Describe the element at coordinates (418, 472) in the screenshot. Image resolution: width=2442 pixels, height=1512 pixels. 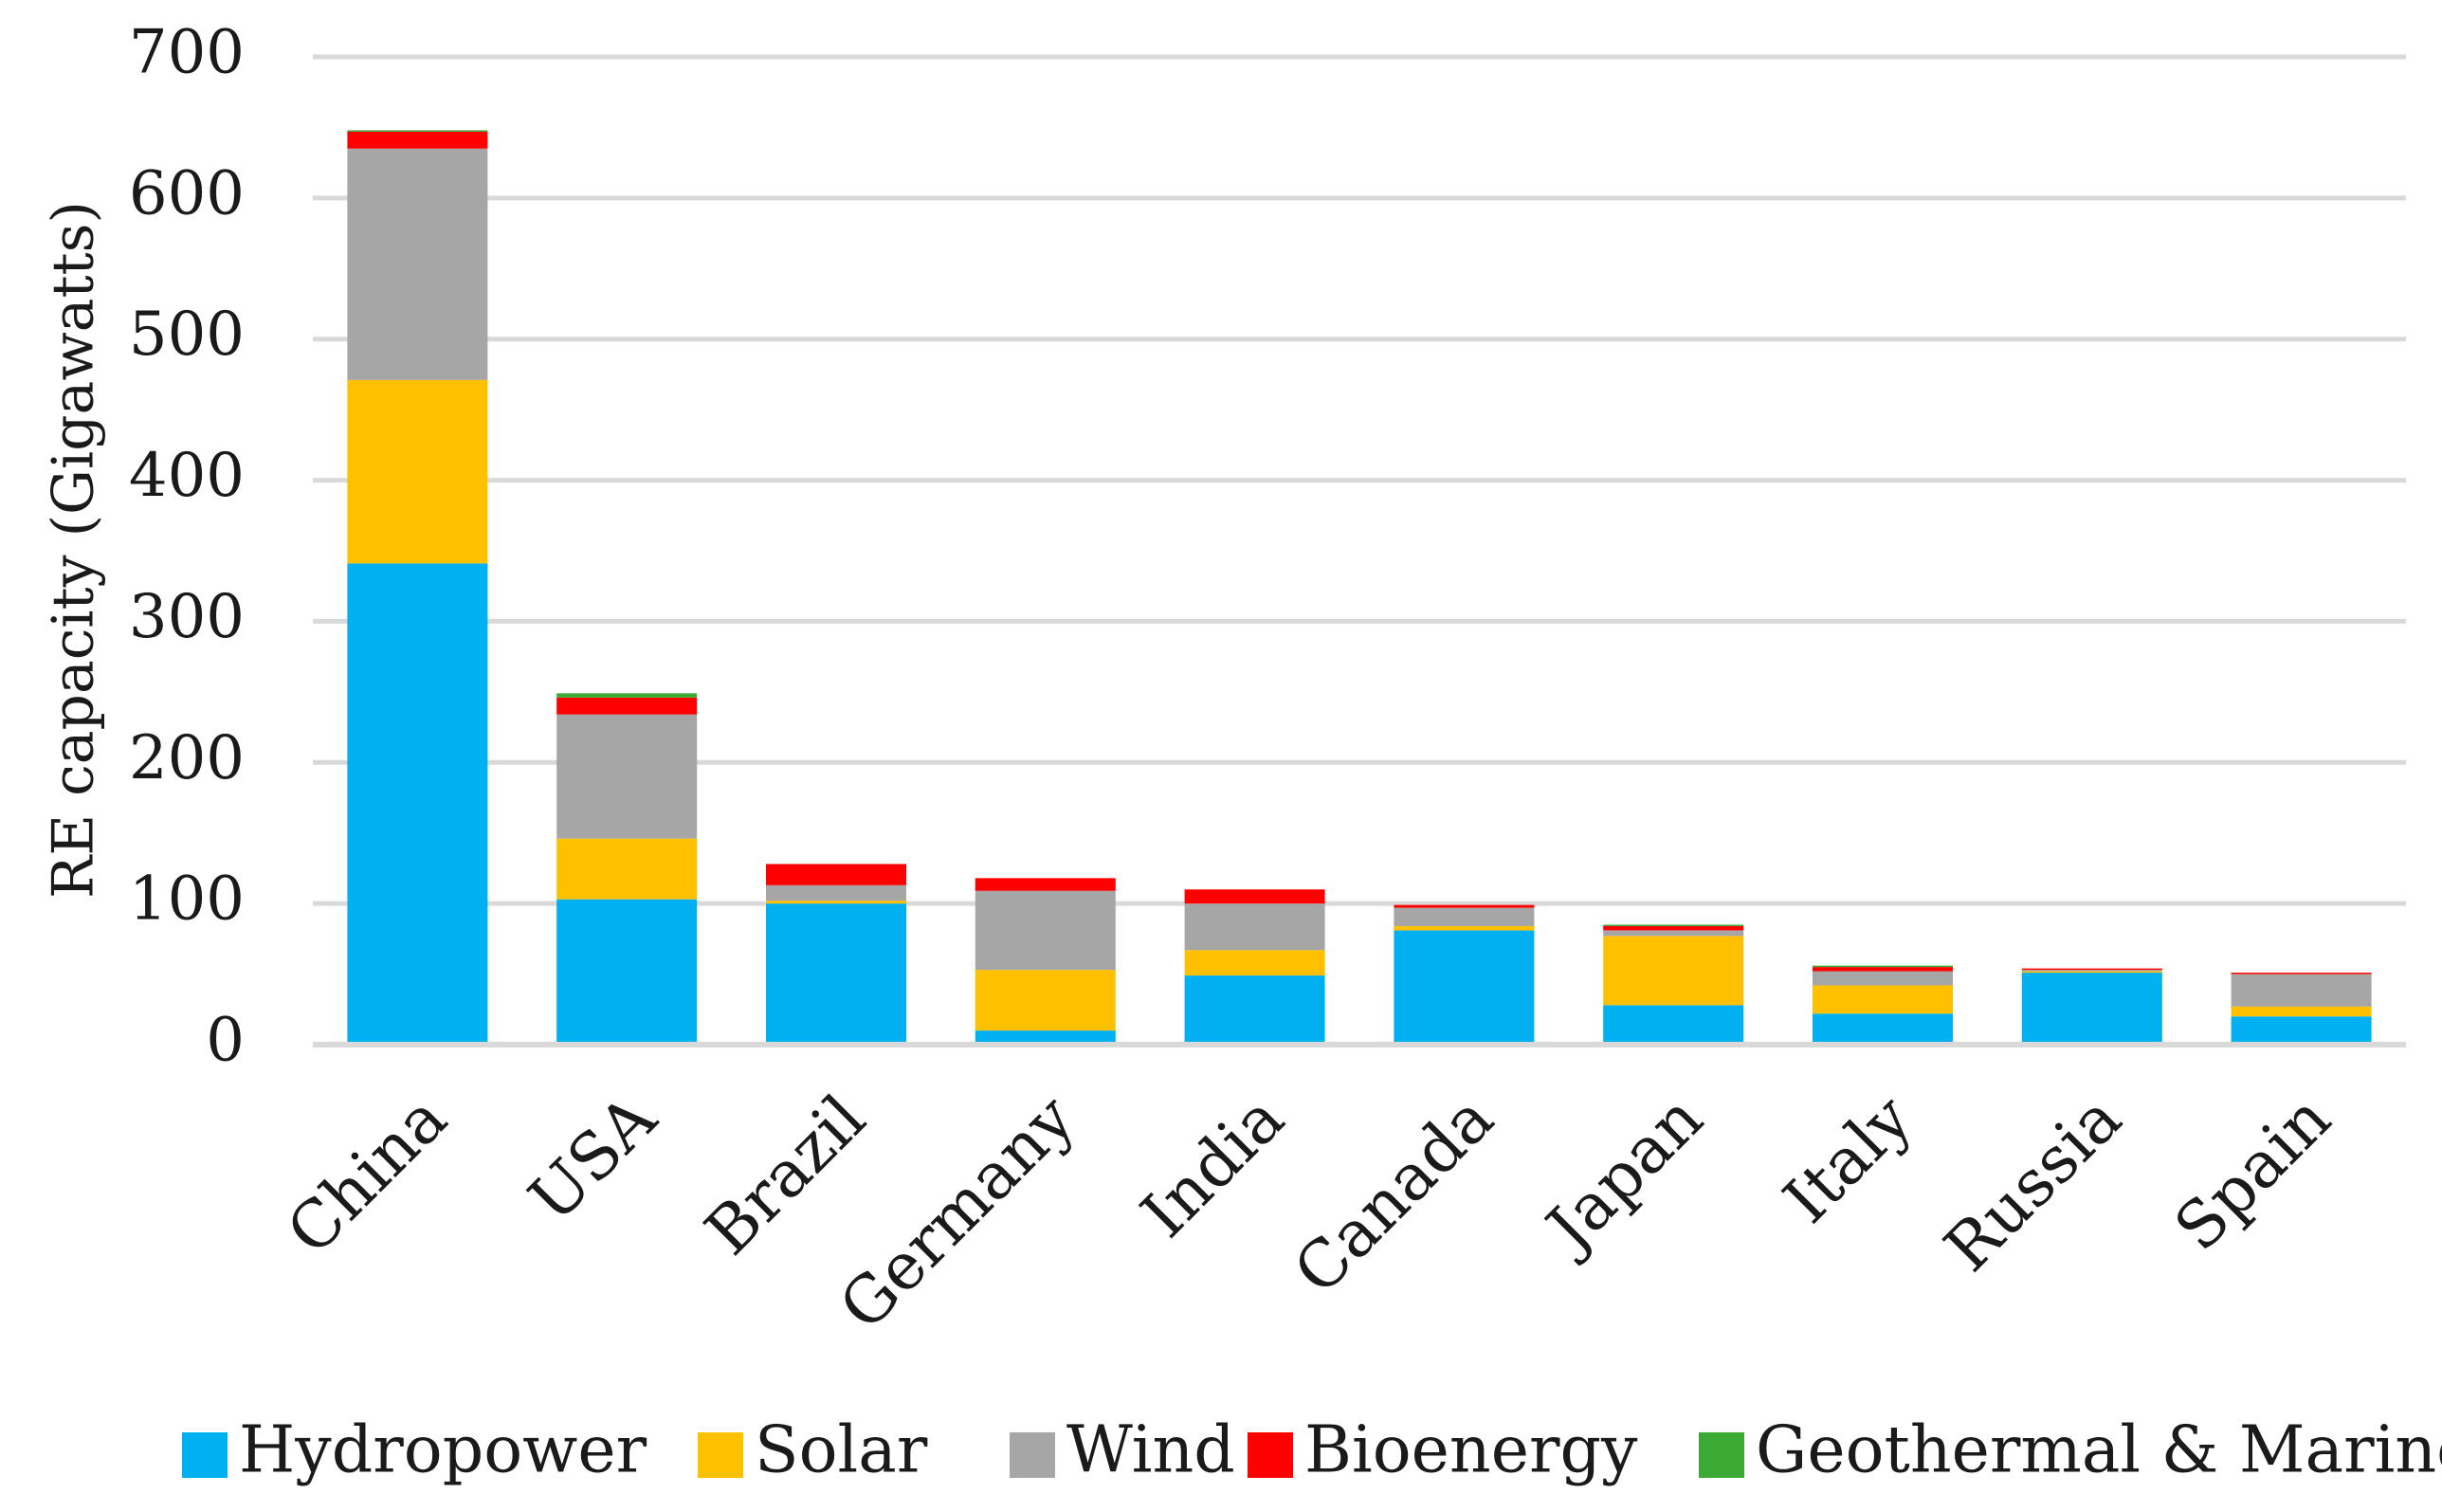
I see `bar-china-solar` at that location.